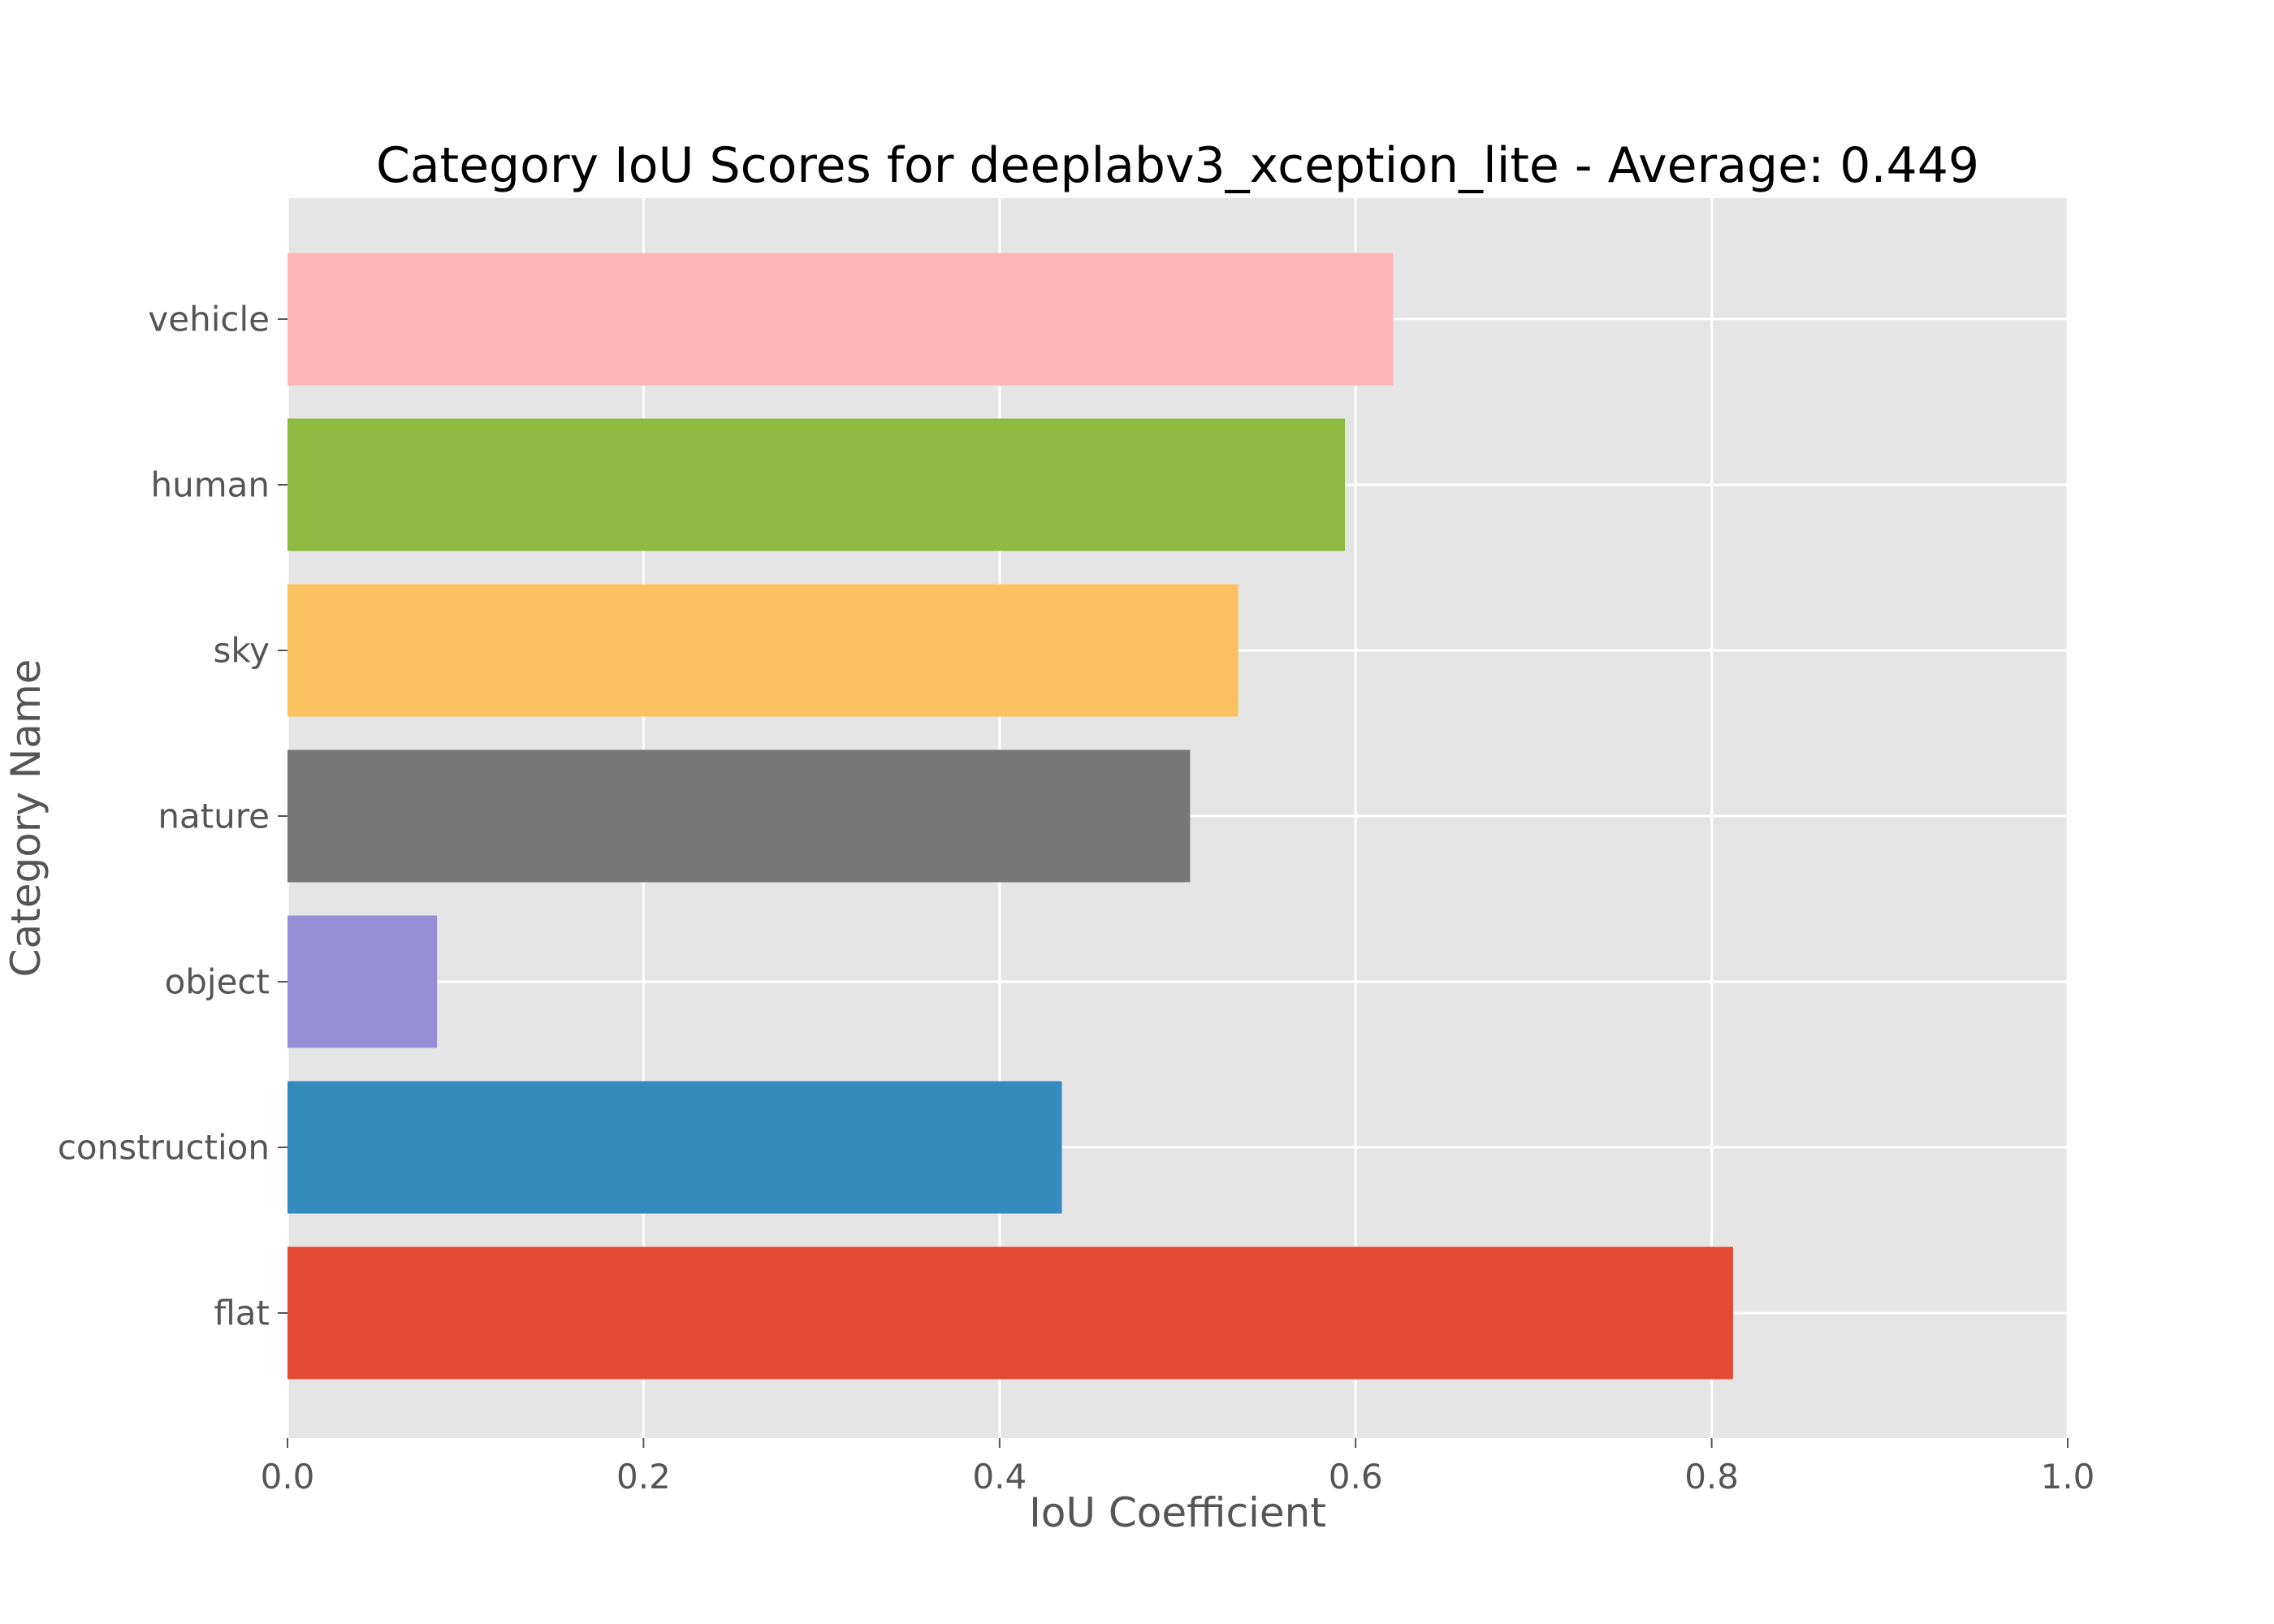 The image size is (2274, 1624). What do you see at coordinates (763, 651) in the screenshot?
I see `bar-sky` at bounding box center [763, 651].